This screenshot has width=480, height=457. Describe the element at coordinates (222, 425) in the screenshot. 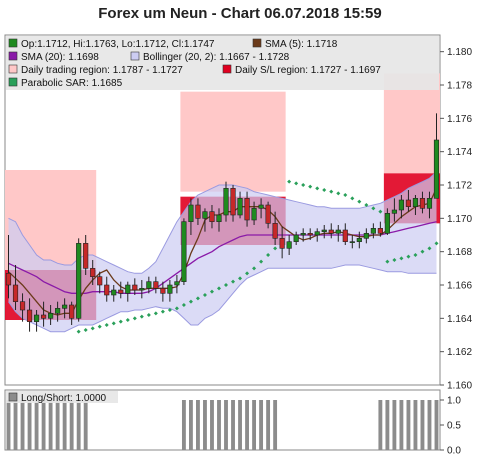

I see `longshort-bars` at that location.